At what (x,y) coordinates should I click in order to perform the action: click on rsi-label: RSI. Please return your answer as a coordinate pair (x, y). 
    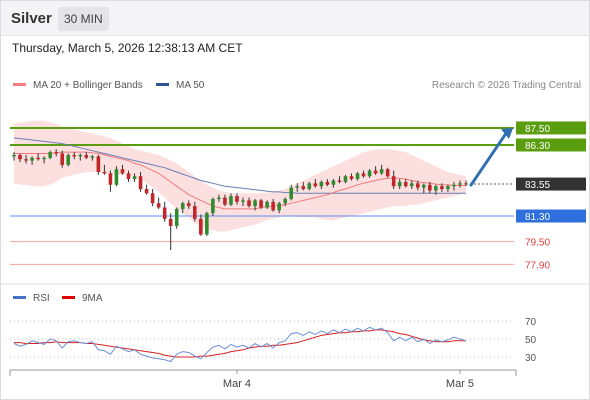
    Looking at the image, I should click on (41, 298).